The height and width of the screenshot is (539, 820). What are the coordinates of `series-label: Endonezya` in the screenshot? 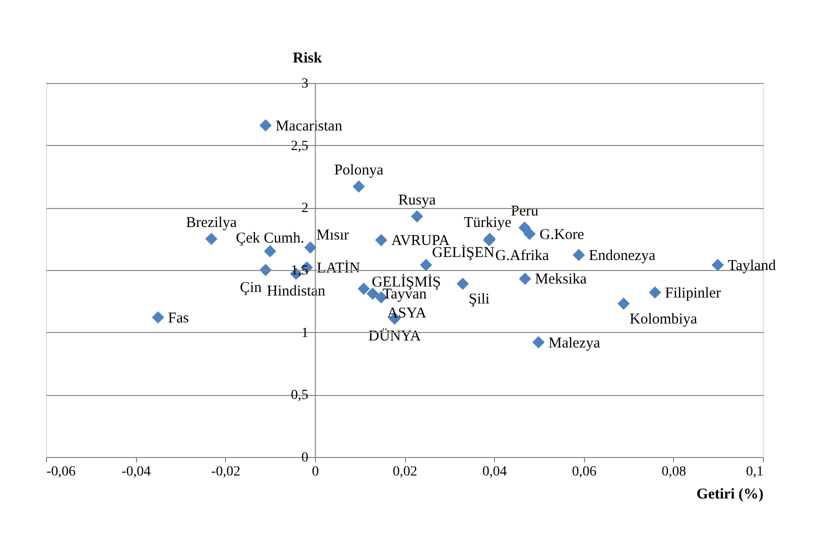 It's located at (622, 256).